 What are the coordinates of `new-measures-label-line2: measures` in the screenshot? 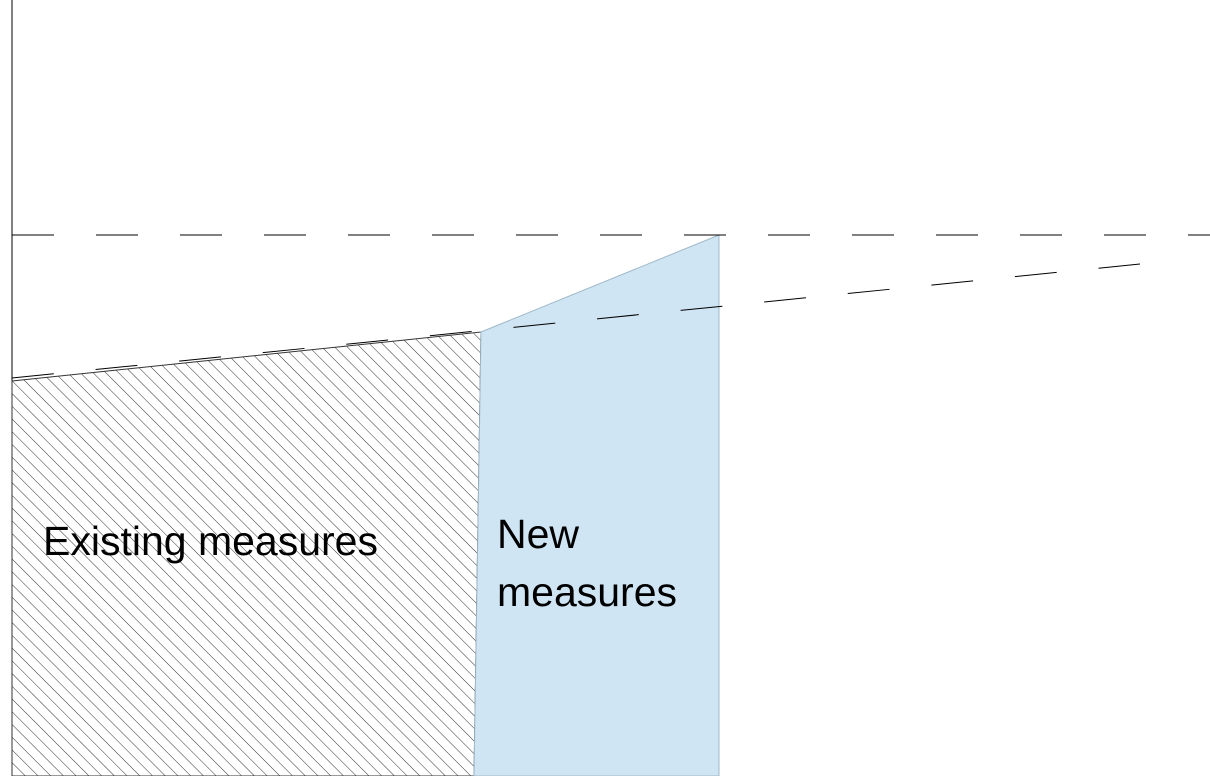 It's located at (587, 592).